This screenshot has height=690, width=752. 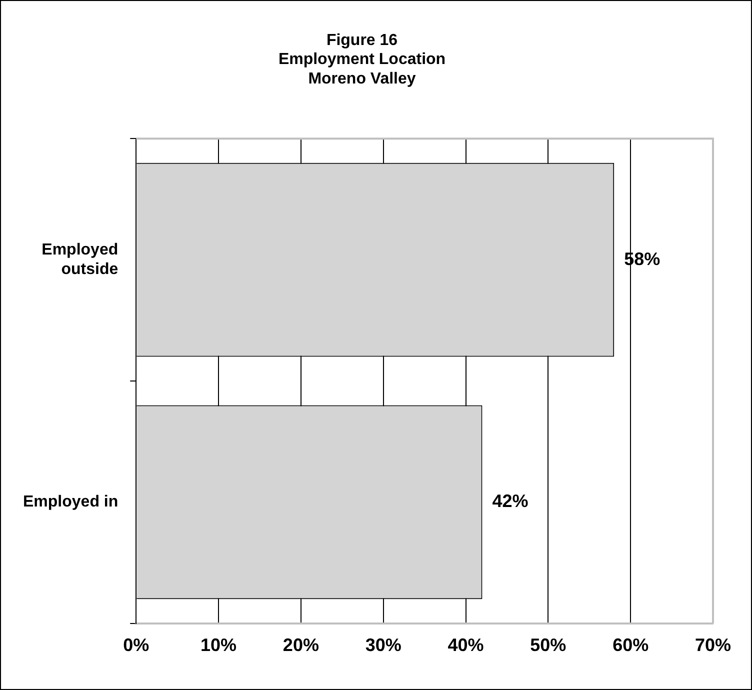 What do you see at coordinates (510, 501) in the screenshot?
I see `data-label: 42%` at bounding box center [510, 501].